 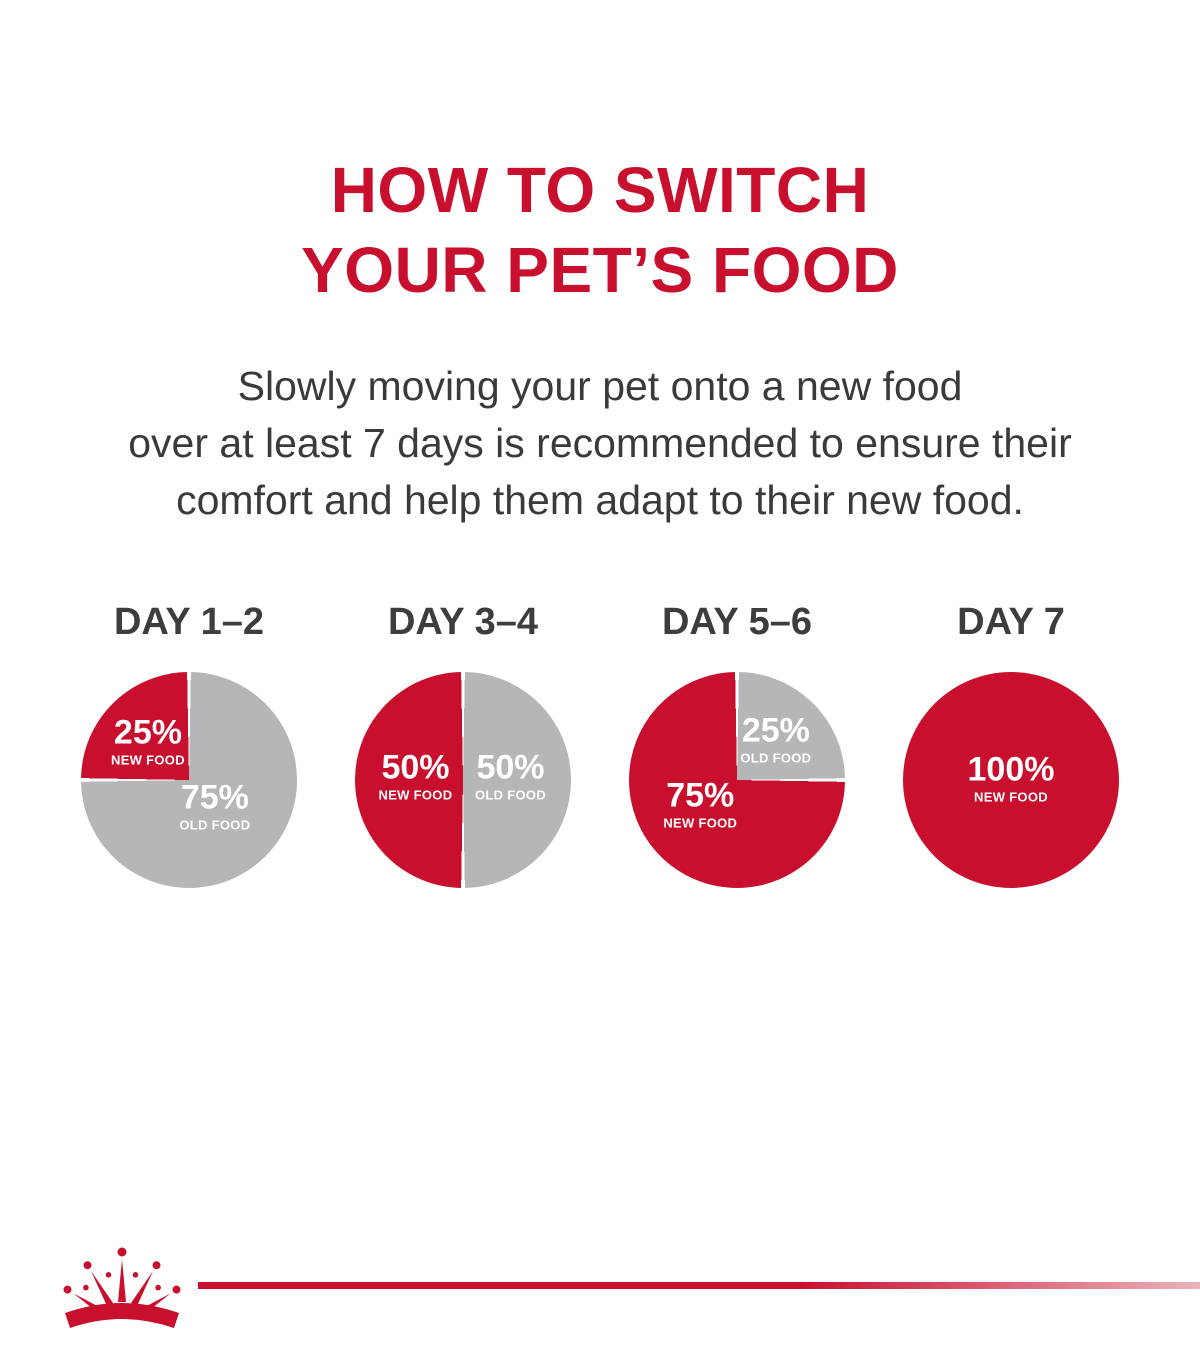 I want to click on pie-chart-day-5-6: 25% OLD FOOD 75% NEW FOOD, so click(x=737, y=780).